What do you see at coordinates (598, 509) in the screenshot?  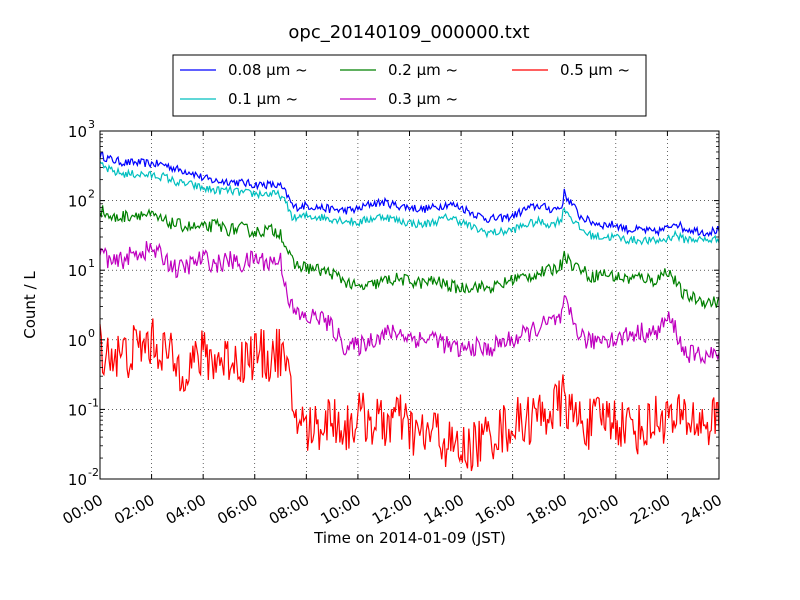 I see `x-tick-label: 20:00` at bounding box center [598, 509].